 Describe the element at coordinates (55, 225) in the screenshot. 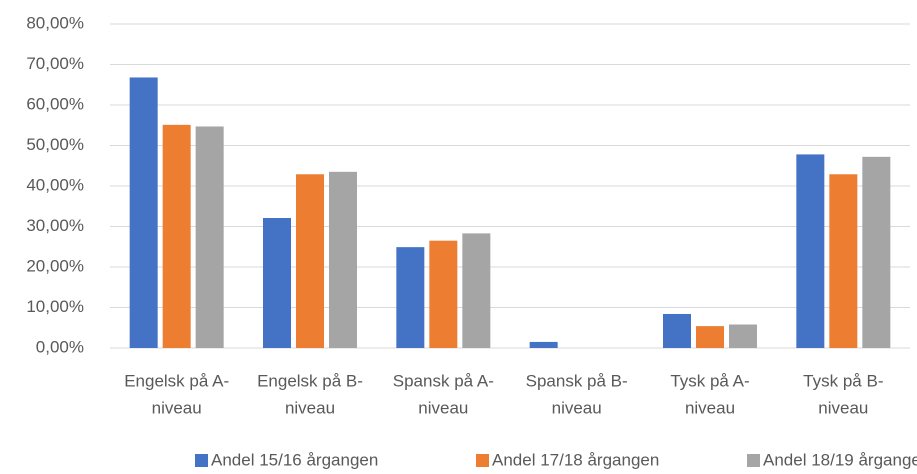

I see `y-tick-label: 30,00%` at that location.